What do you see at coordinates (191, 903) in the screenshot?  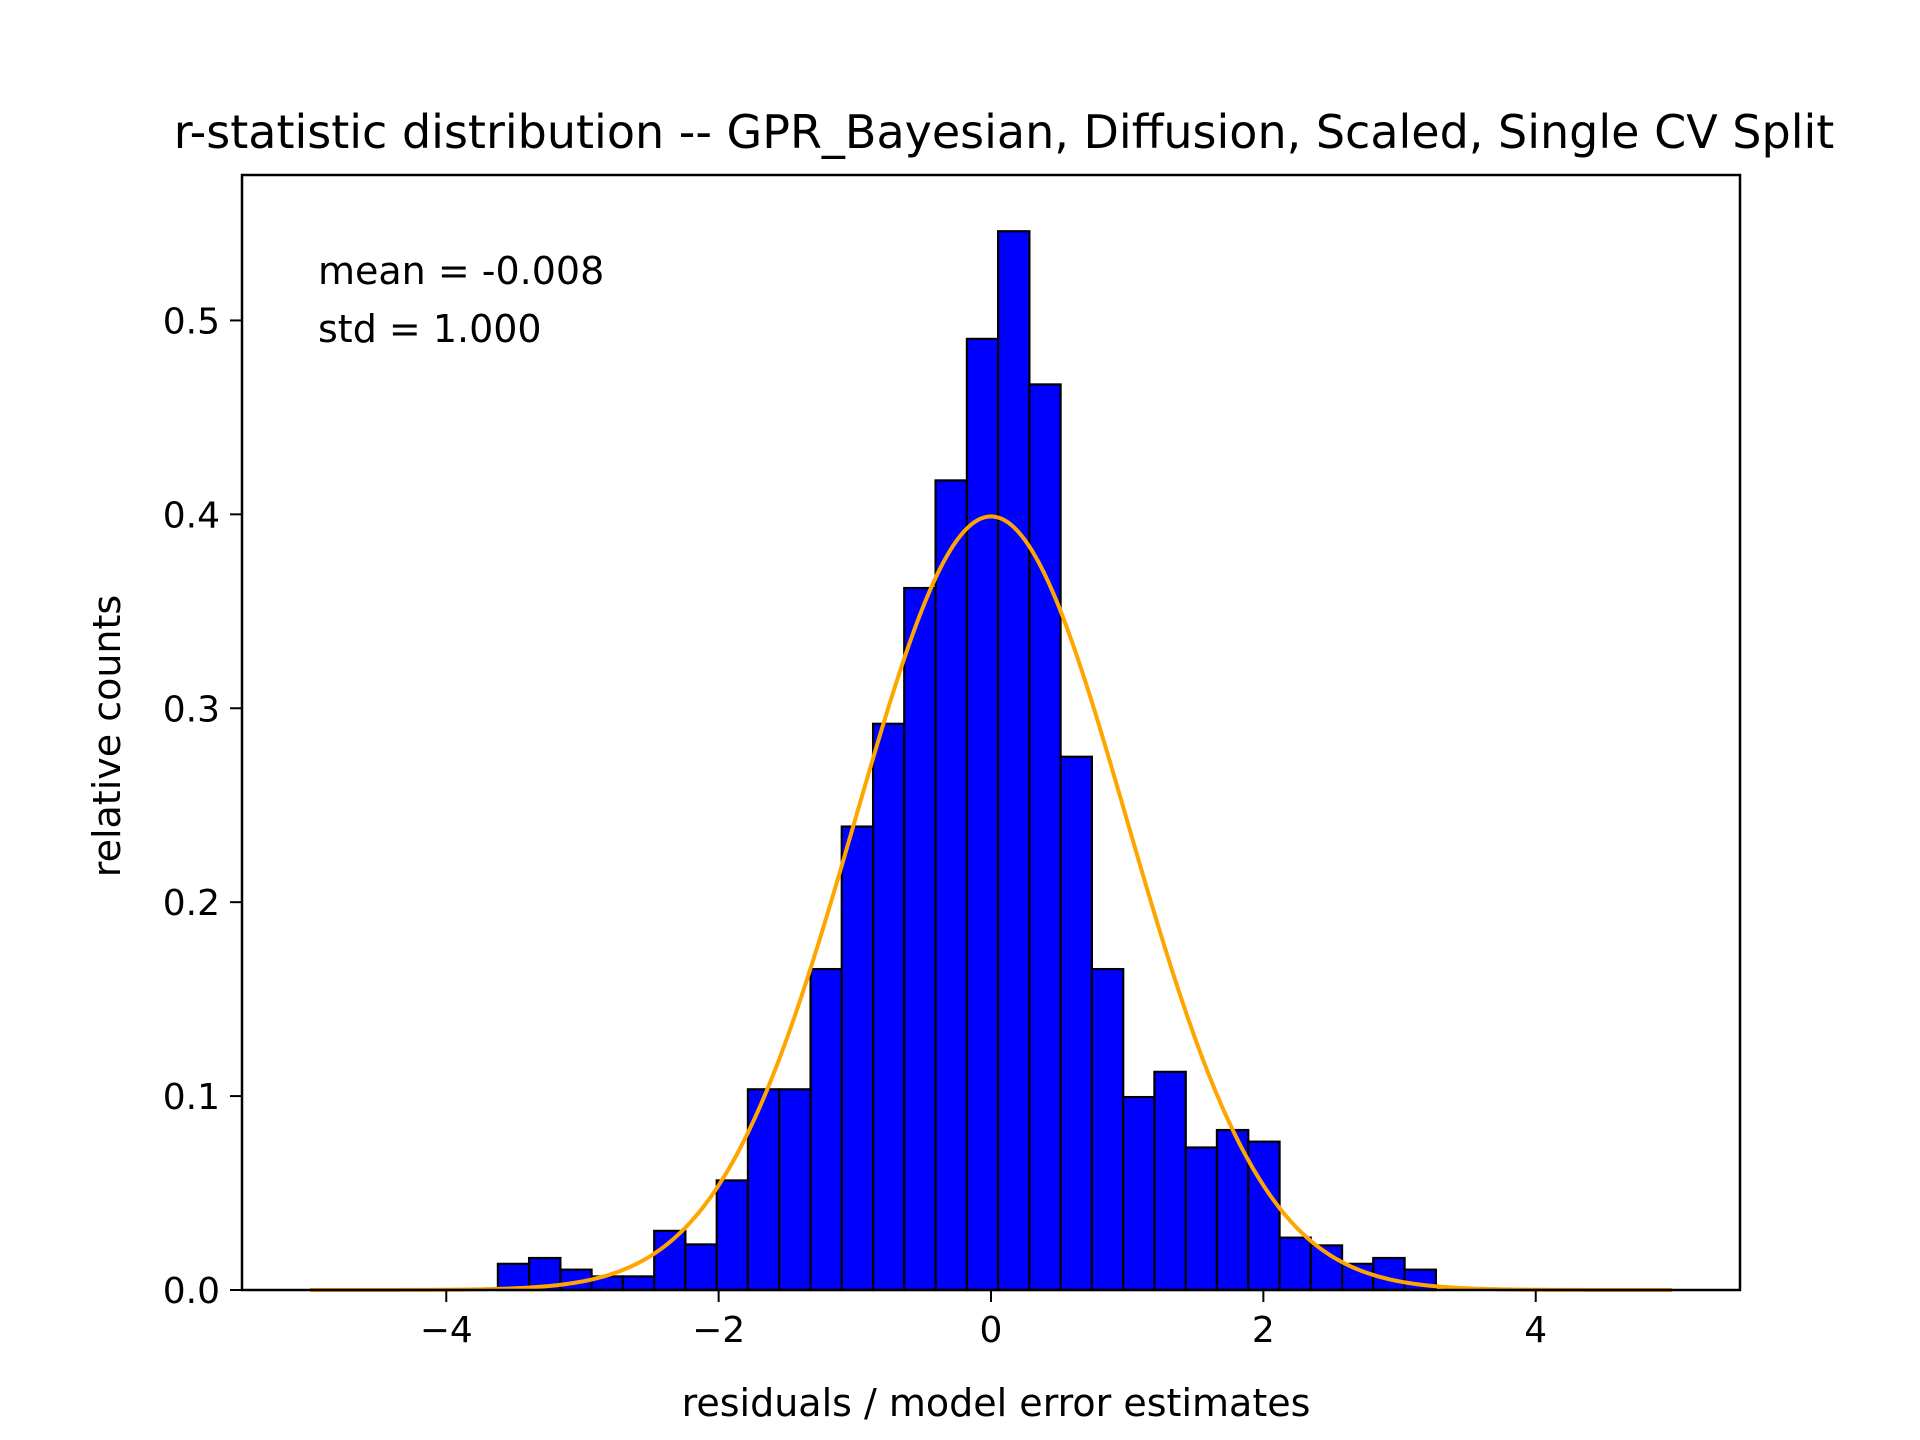 I see `y-tick-label-2: 0.2` at bounding box center [191, 903].